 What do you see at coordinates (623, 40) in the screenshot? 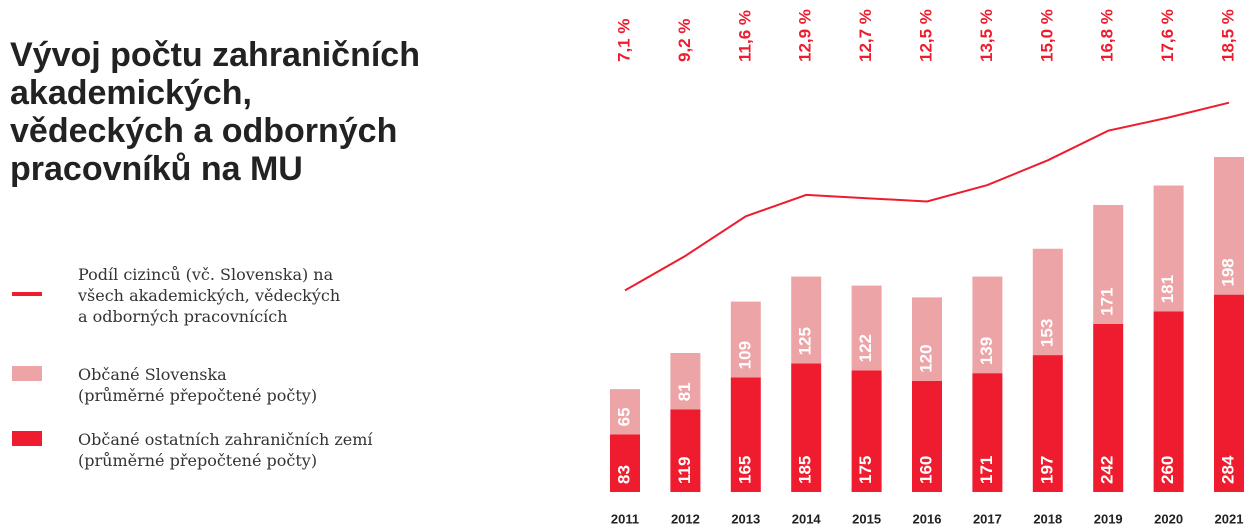
I see `line-value-label: 7,1 %` at bounding box center [623, 40].